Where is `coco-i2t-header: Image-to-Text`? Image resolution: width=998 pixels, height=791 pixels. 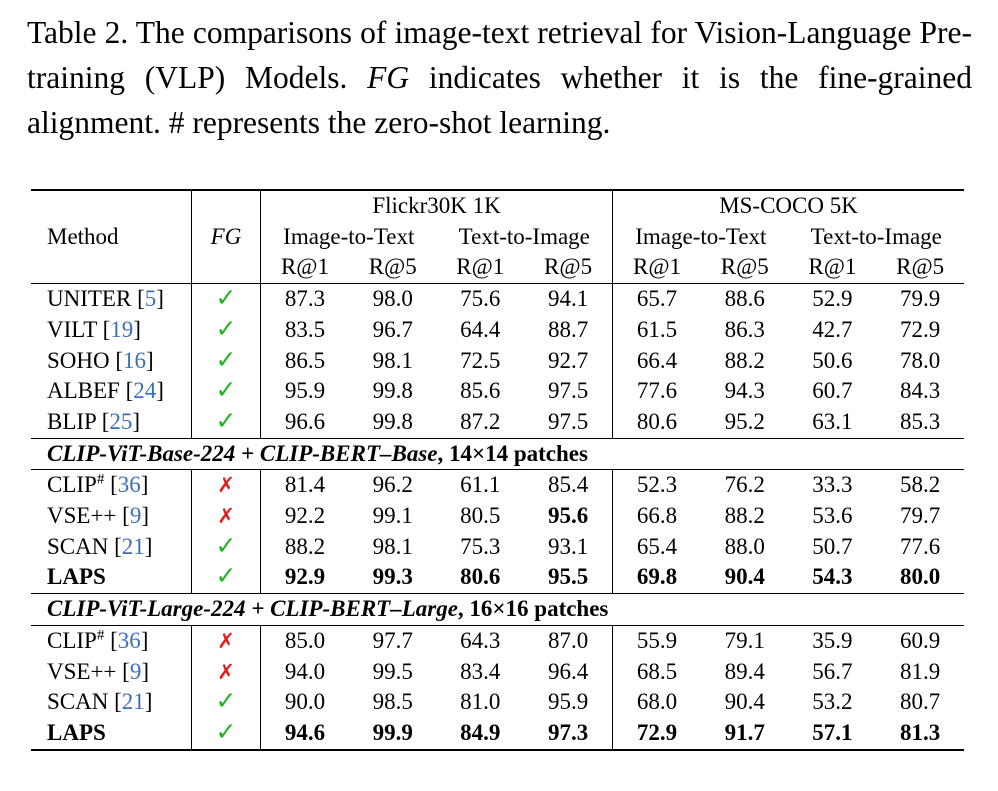 coco-i2t-header: Image-to-Text is located at coordinates (700, 237).